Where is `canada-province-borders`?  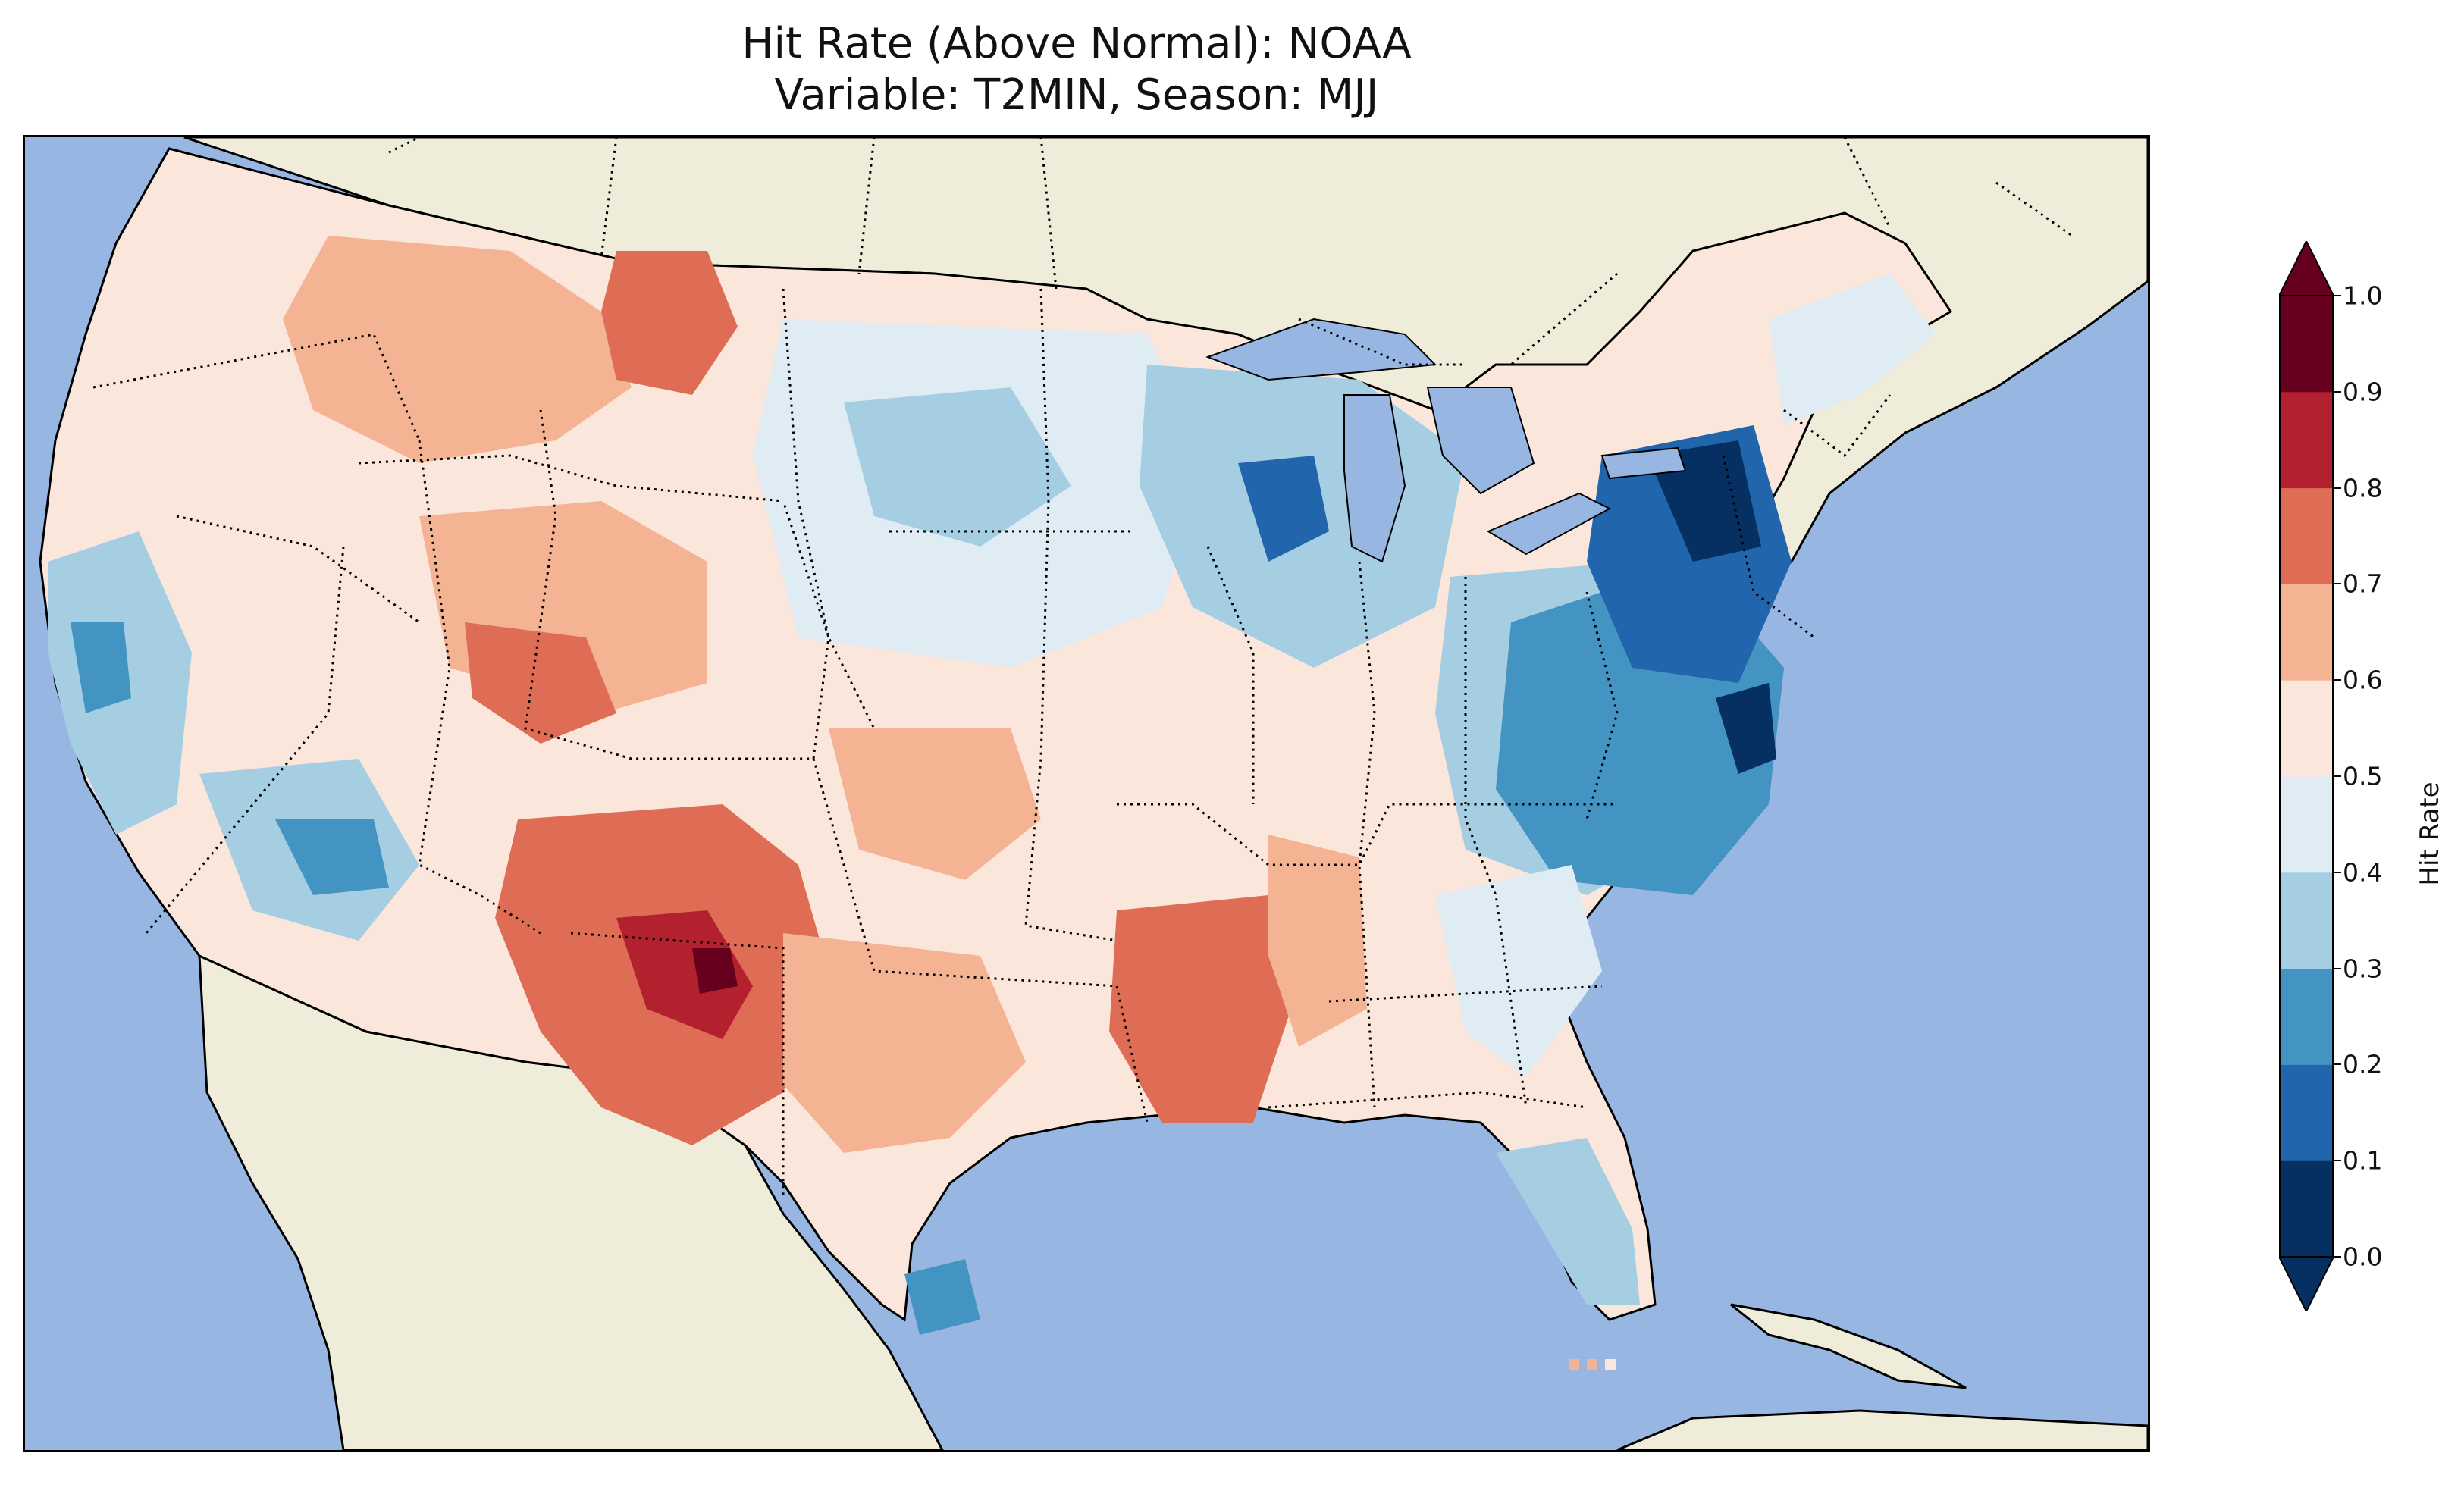
canada-province-borders is located at coordinates (1230, 251).